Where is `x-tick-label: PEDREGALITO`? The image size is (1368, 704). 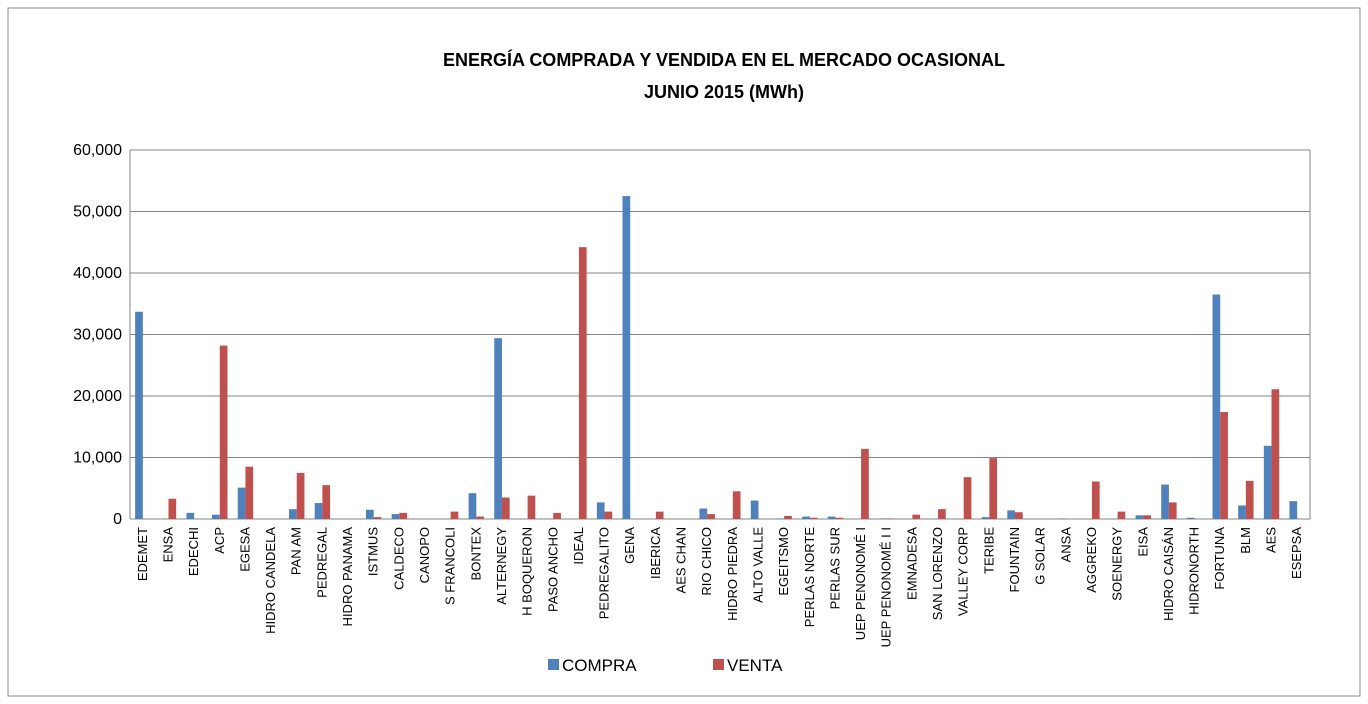 x-tick-label: PEDREGALITO is located at coordinates (604, 573).